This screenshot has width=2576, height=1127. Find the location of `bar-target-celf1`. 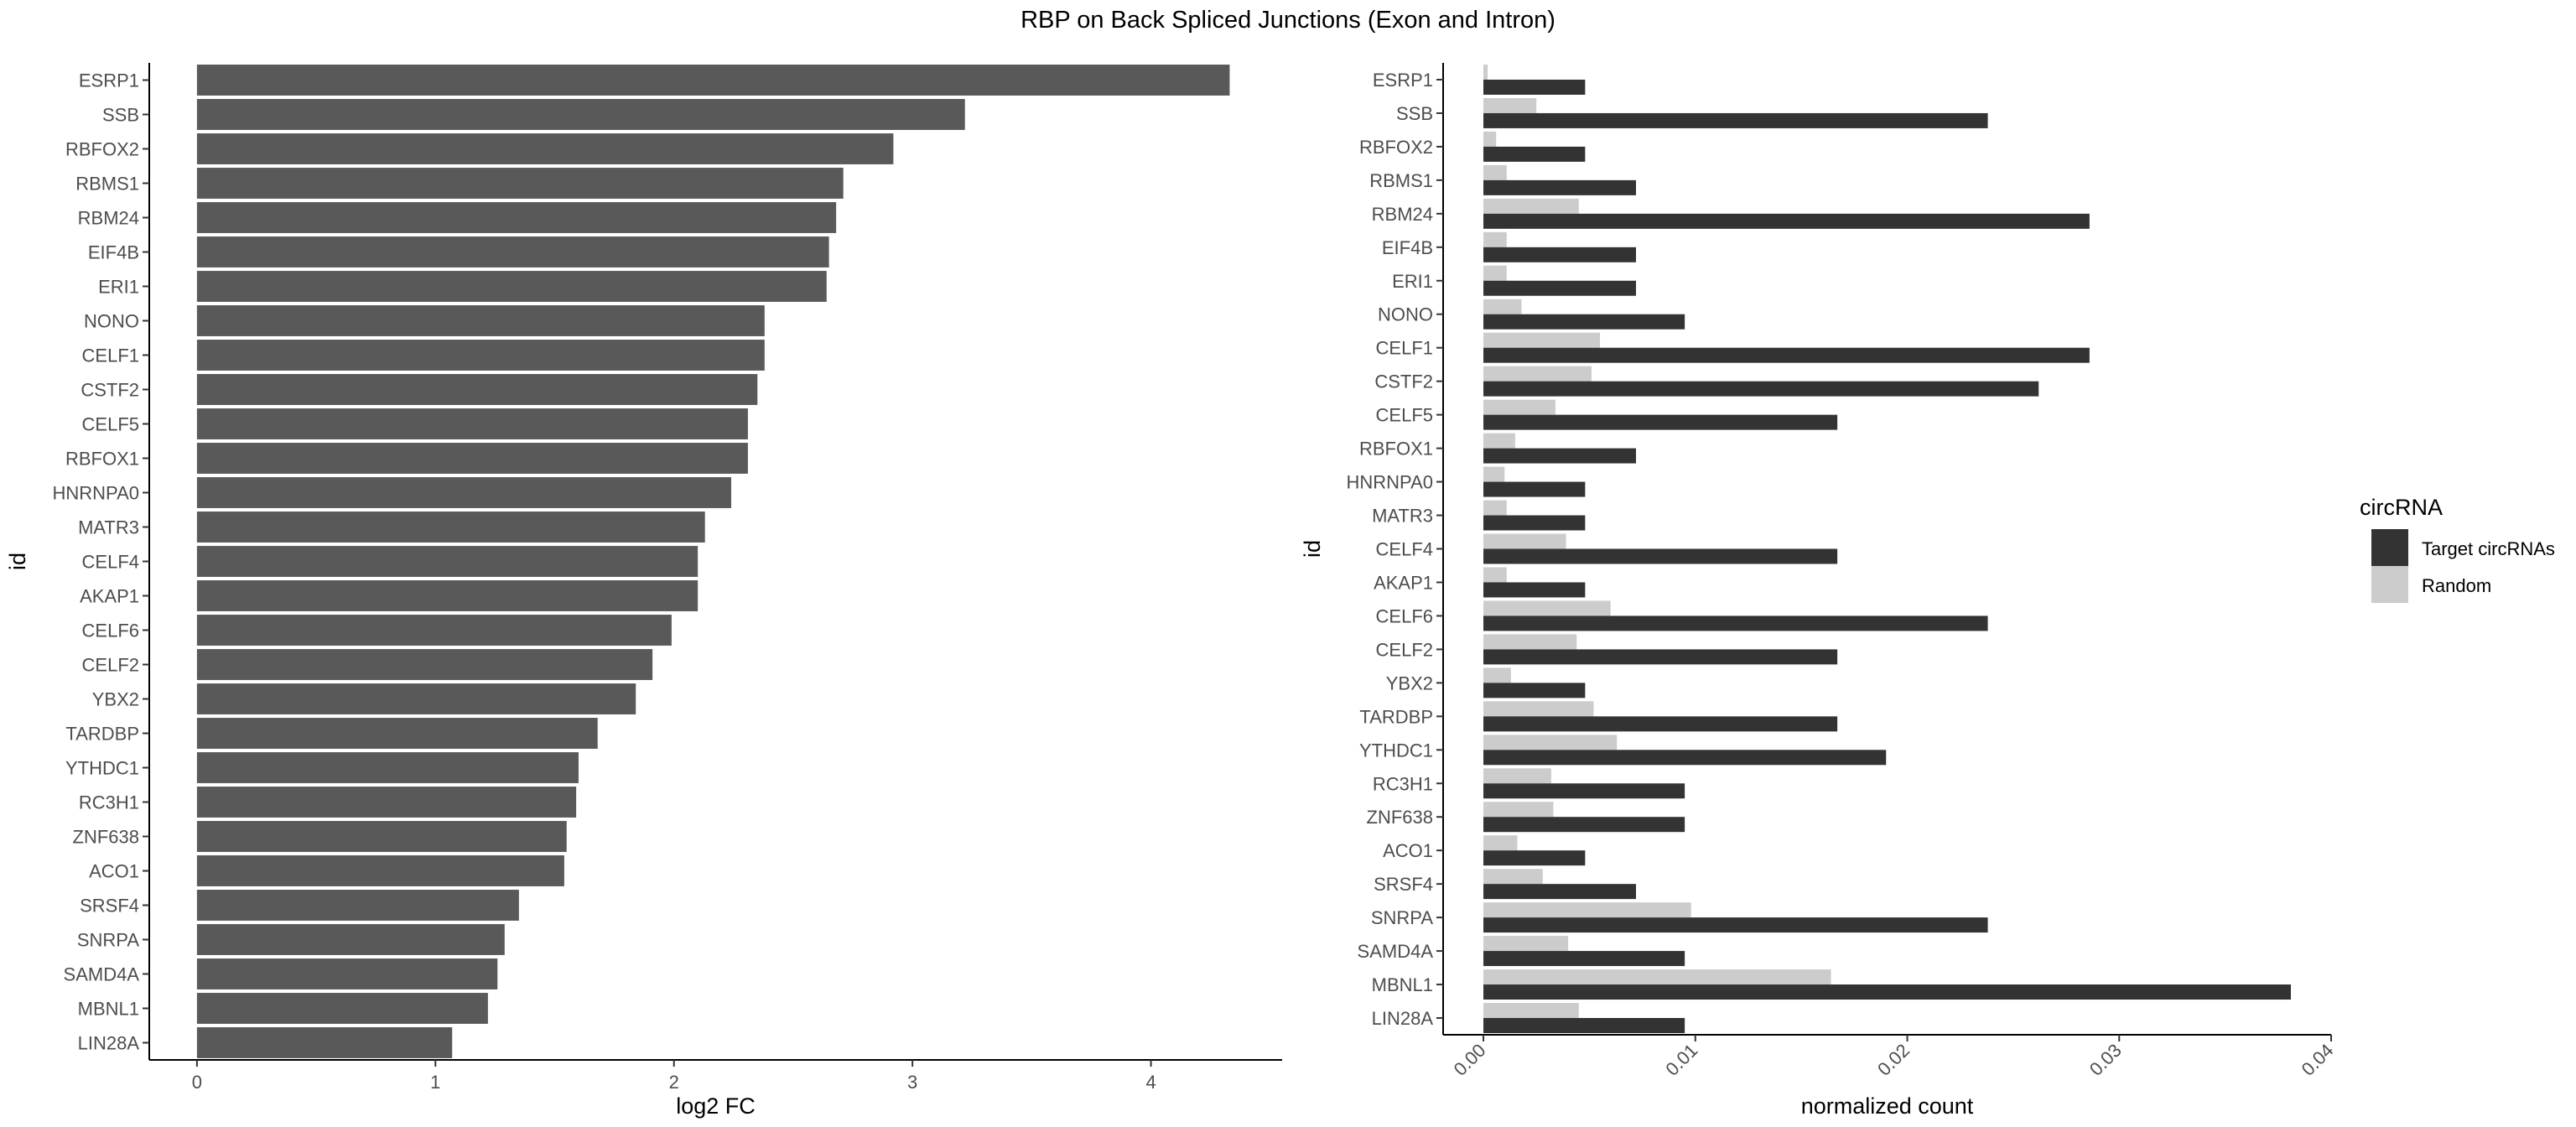

bar-target-celf1 is located at coordinates (1786, 355).